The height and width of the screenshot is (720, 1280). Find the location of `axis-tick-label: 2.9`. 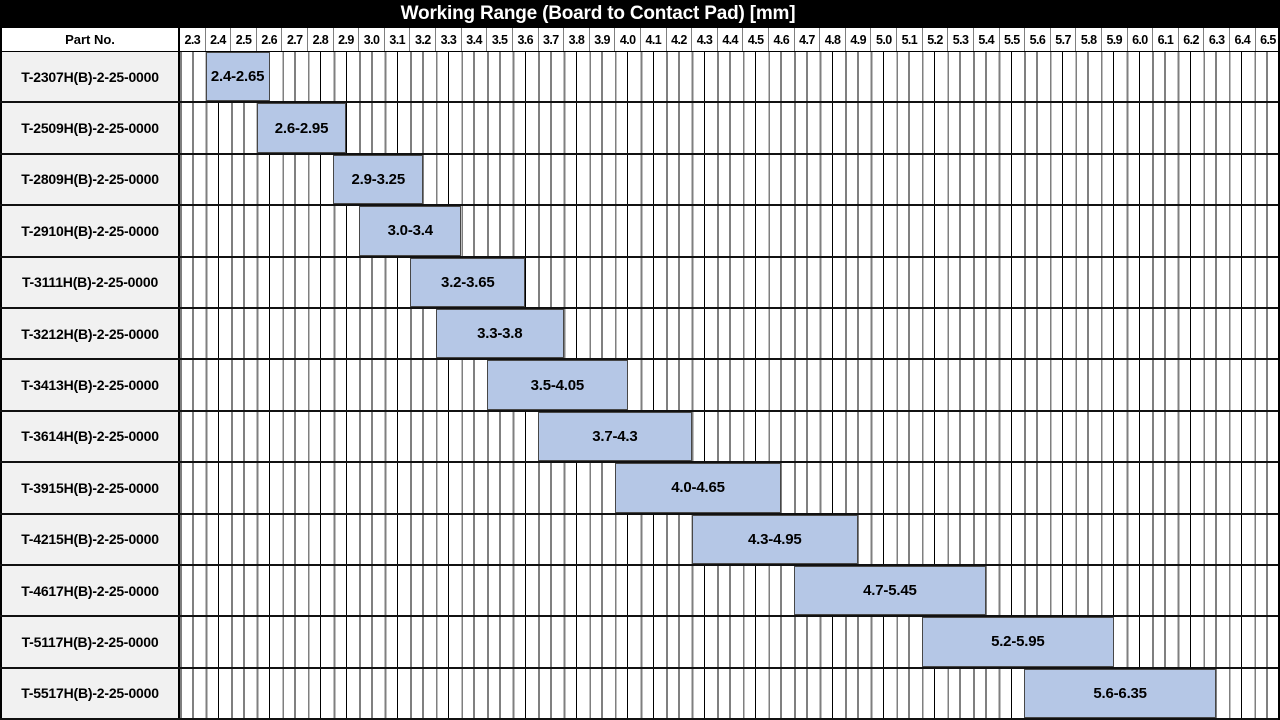

axis-tick-label: 2.9 is located at coordinates (345, 39).